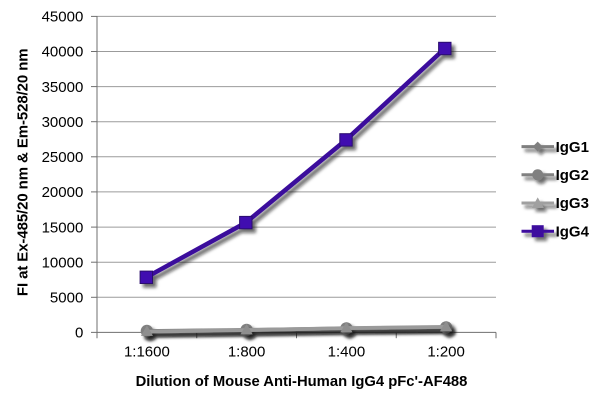 The height and width of the screenshot is (403, 600). What do you see at coordinates (446, 352) in the screenshot?
I see `svg-text: 1:200` at bounding box center [446, 352].